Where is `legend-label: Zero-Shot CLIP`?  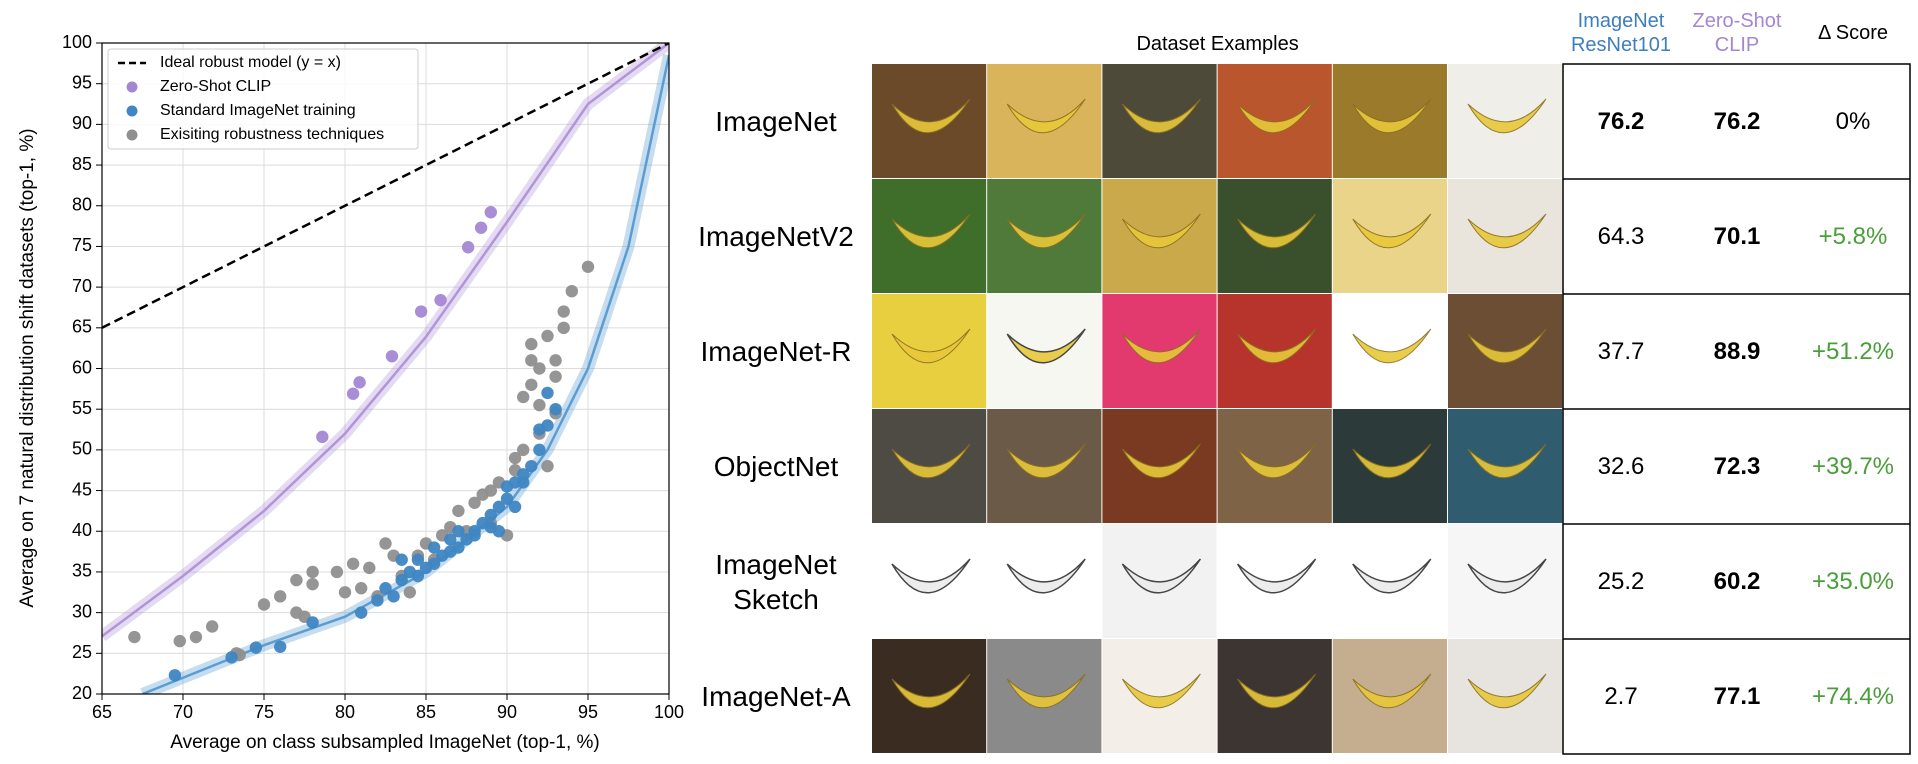
legend-label: Zero-Shot CLIP is located at coordinates (215, 86).